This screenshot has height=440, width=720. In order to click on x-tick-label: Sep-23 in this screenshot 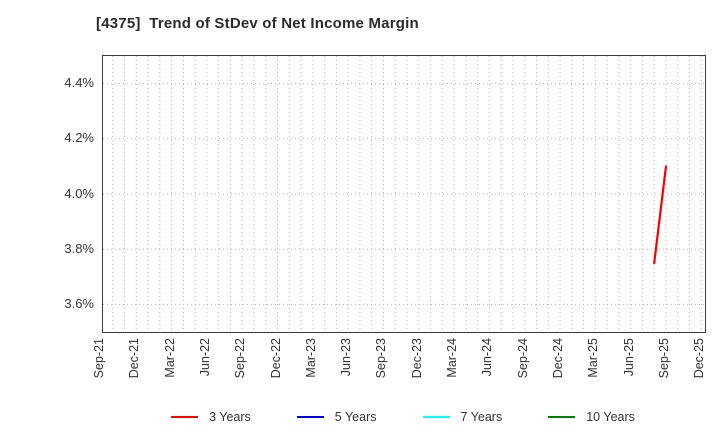, I will do `click(381, 358)`.